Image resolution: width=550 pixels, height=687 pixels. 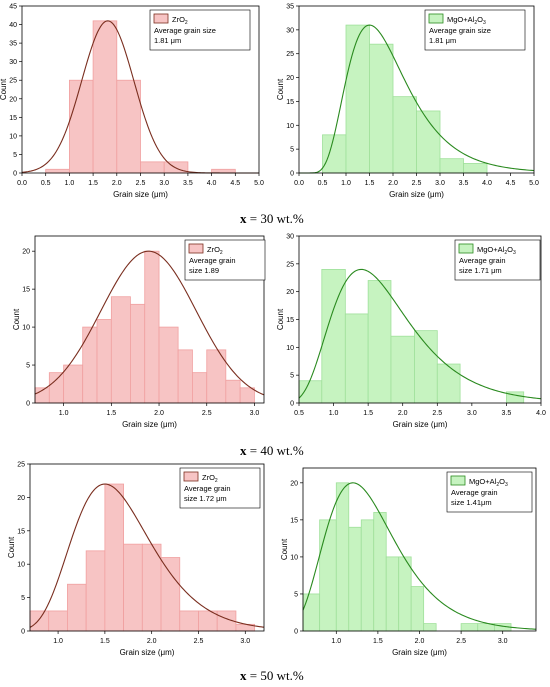 What do you see at coordinates (212, 260) in the screenshot?
I see `legend-text: Average grain` at bounding box center [212, 260].